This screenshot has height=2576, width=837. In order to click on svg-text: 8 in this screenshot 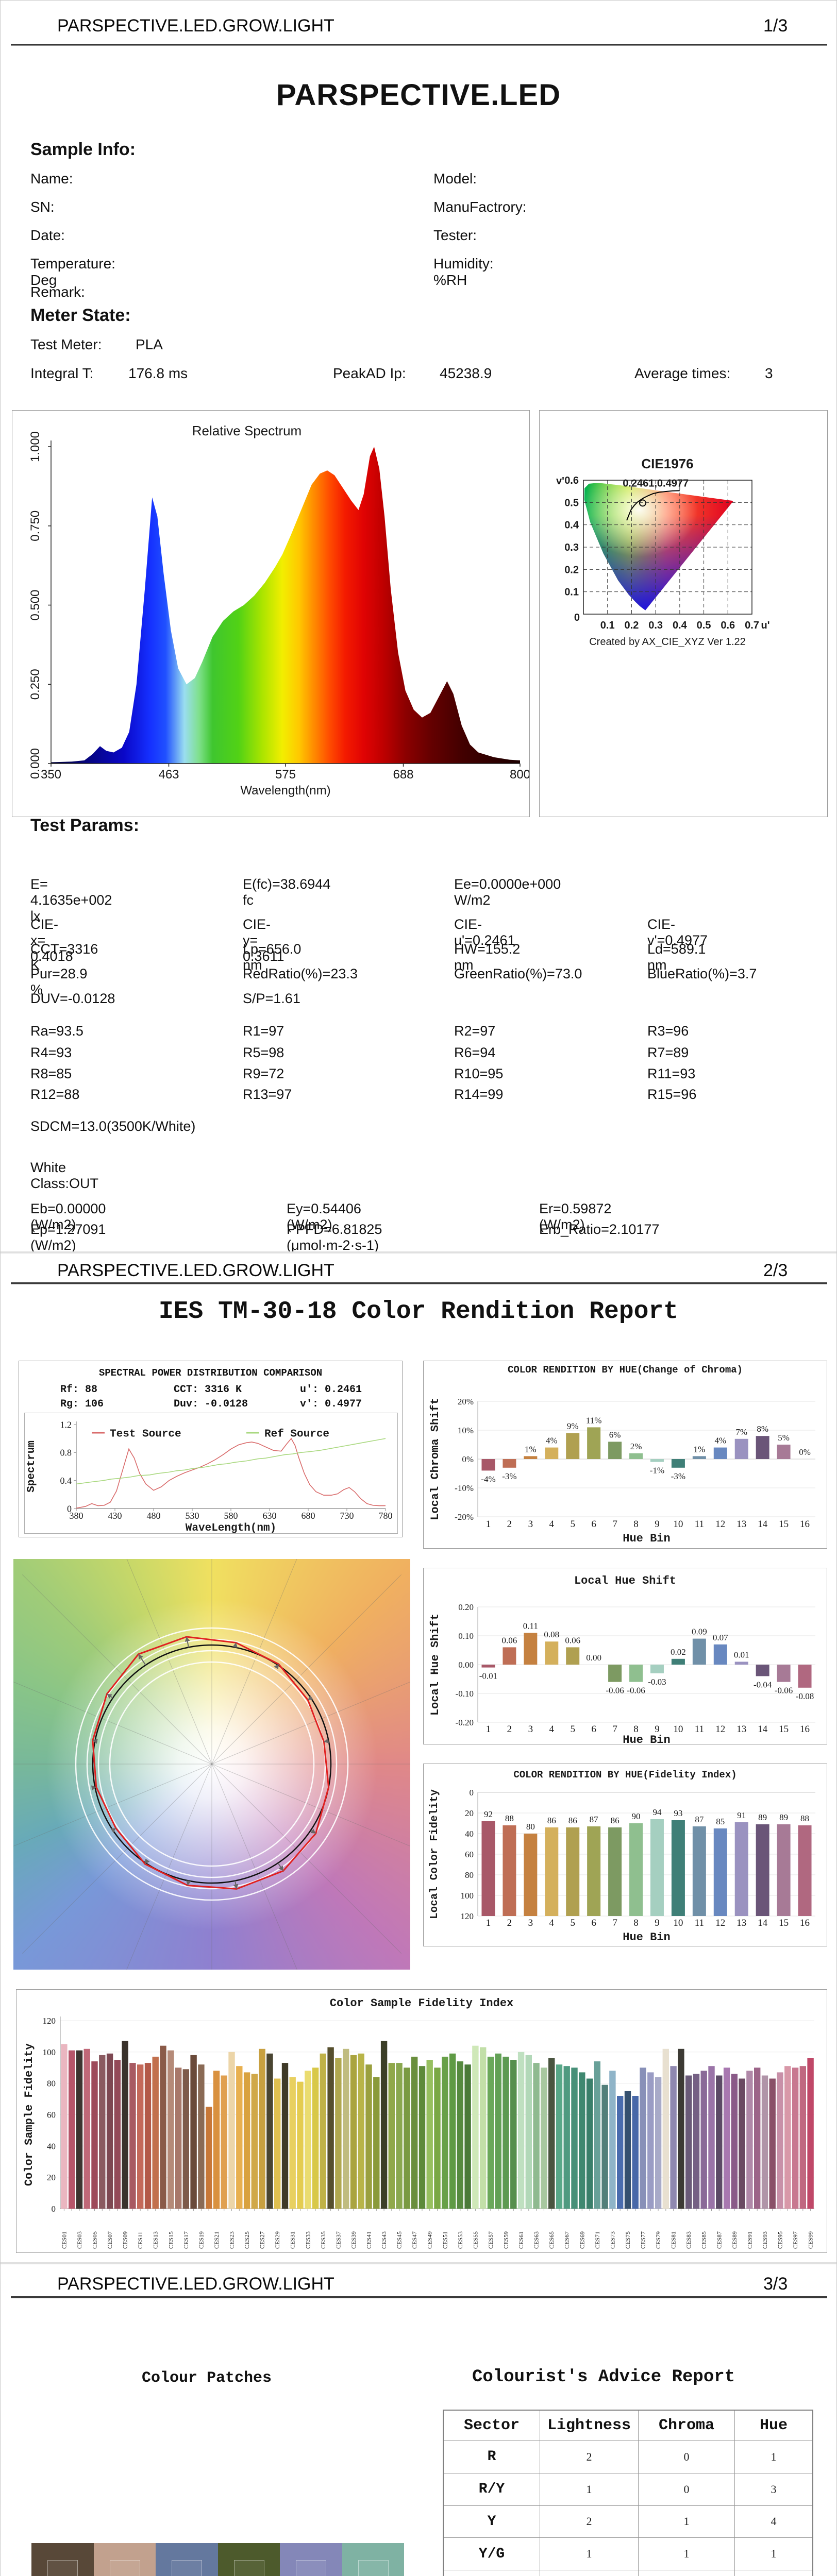, I will do `click(636, 1524)`.